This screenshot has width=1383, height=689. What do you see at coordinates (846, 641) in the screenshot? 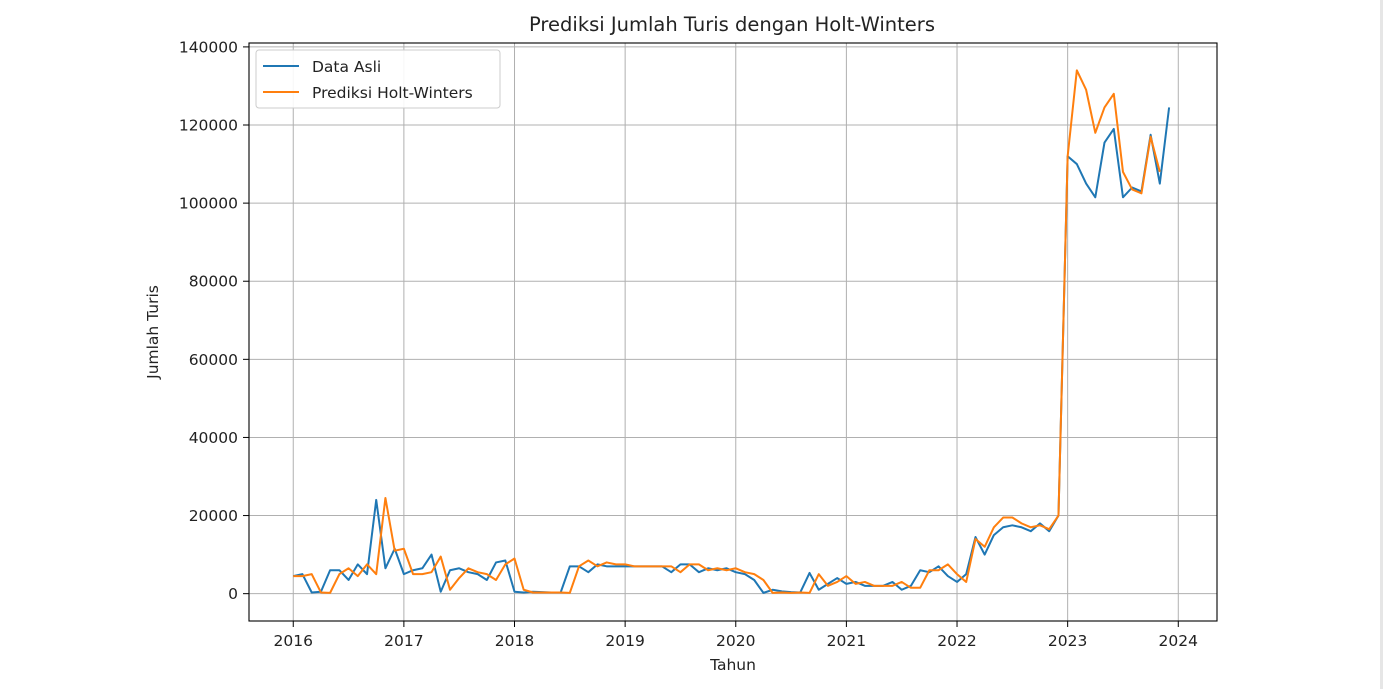
I see `x-tick-label: 2021` at bounding box center [846, 641].